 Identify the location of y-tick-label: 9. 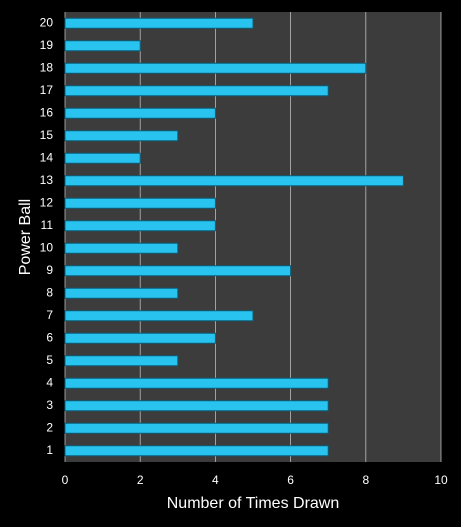
(49, 270).